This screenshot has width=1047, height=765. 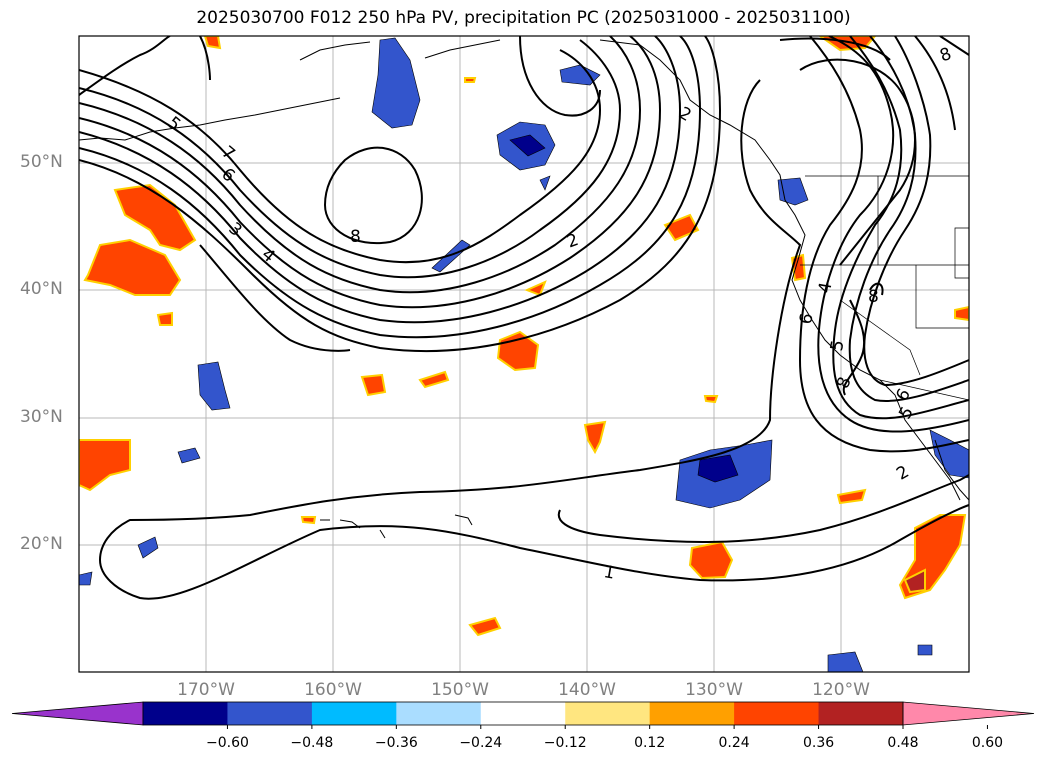 I want to click on colorbar-tick-label: −0.36, so click(x=396, y=743).